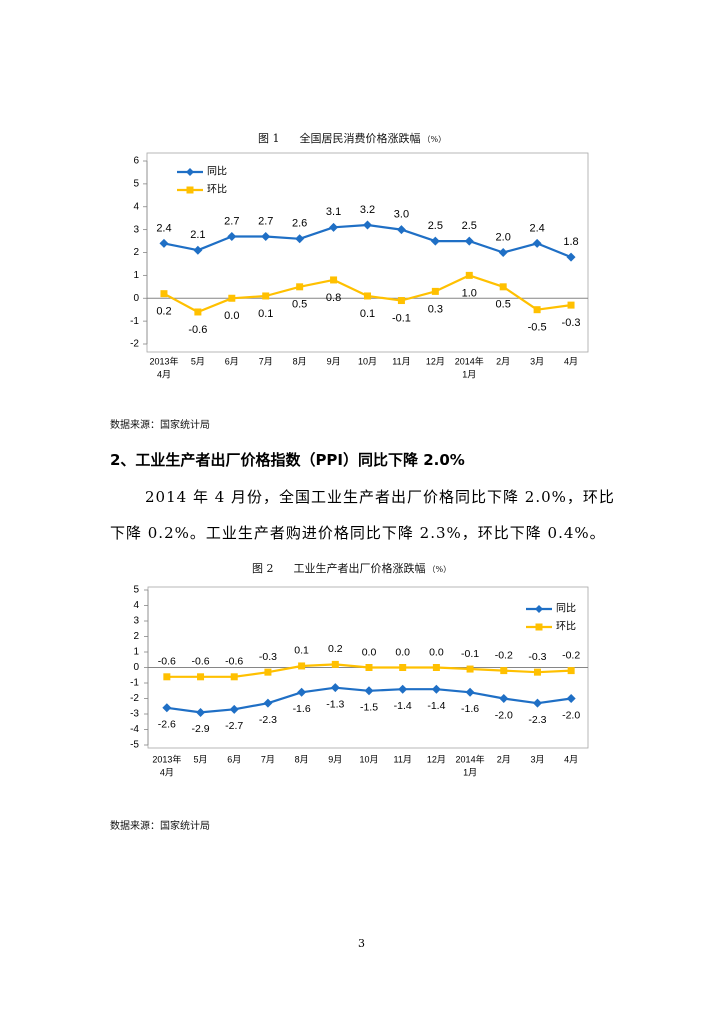 The height and width of the screenshot is (1024, 724). Describe the element at coordinates (359, 568) in the screenshot. I see `figure-2-name: 工业生产者出厂价格涨跌幅` at that location.